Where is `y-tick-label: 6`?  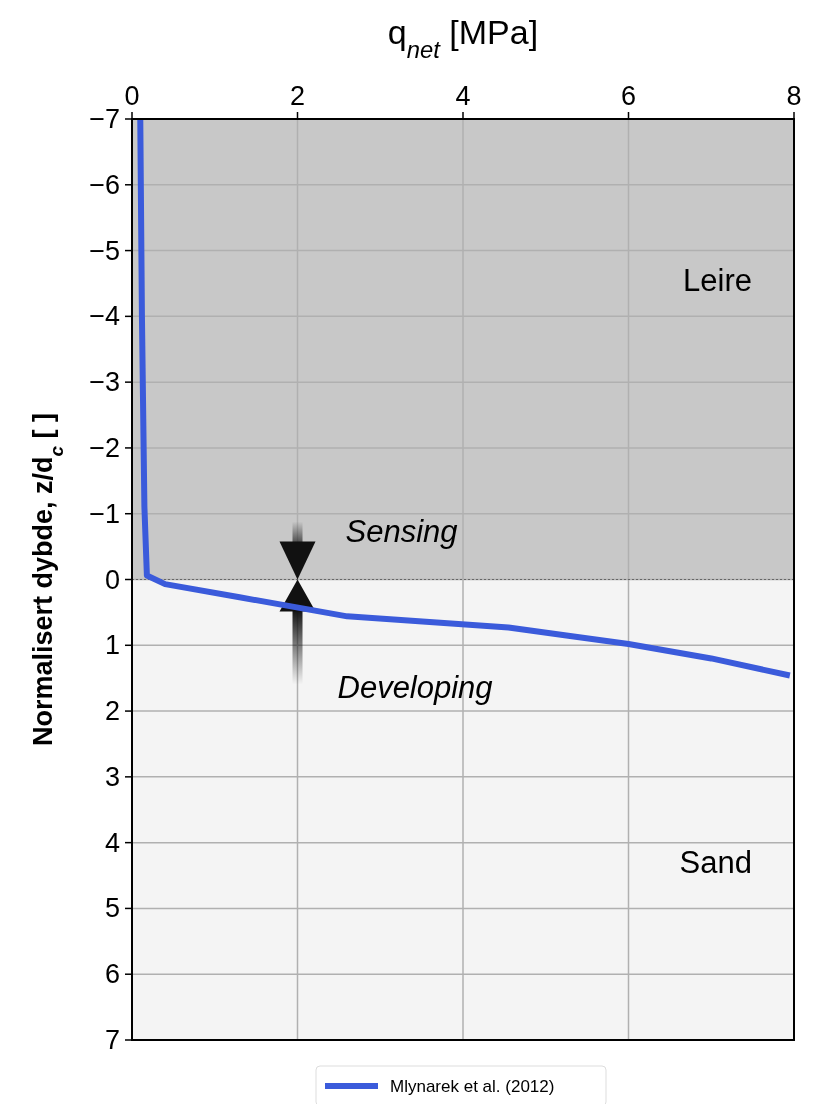
y-tick-label: 6 is located at coordinates (112, 974).